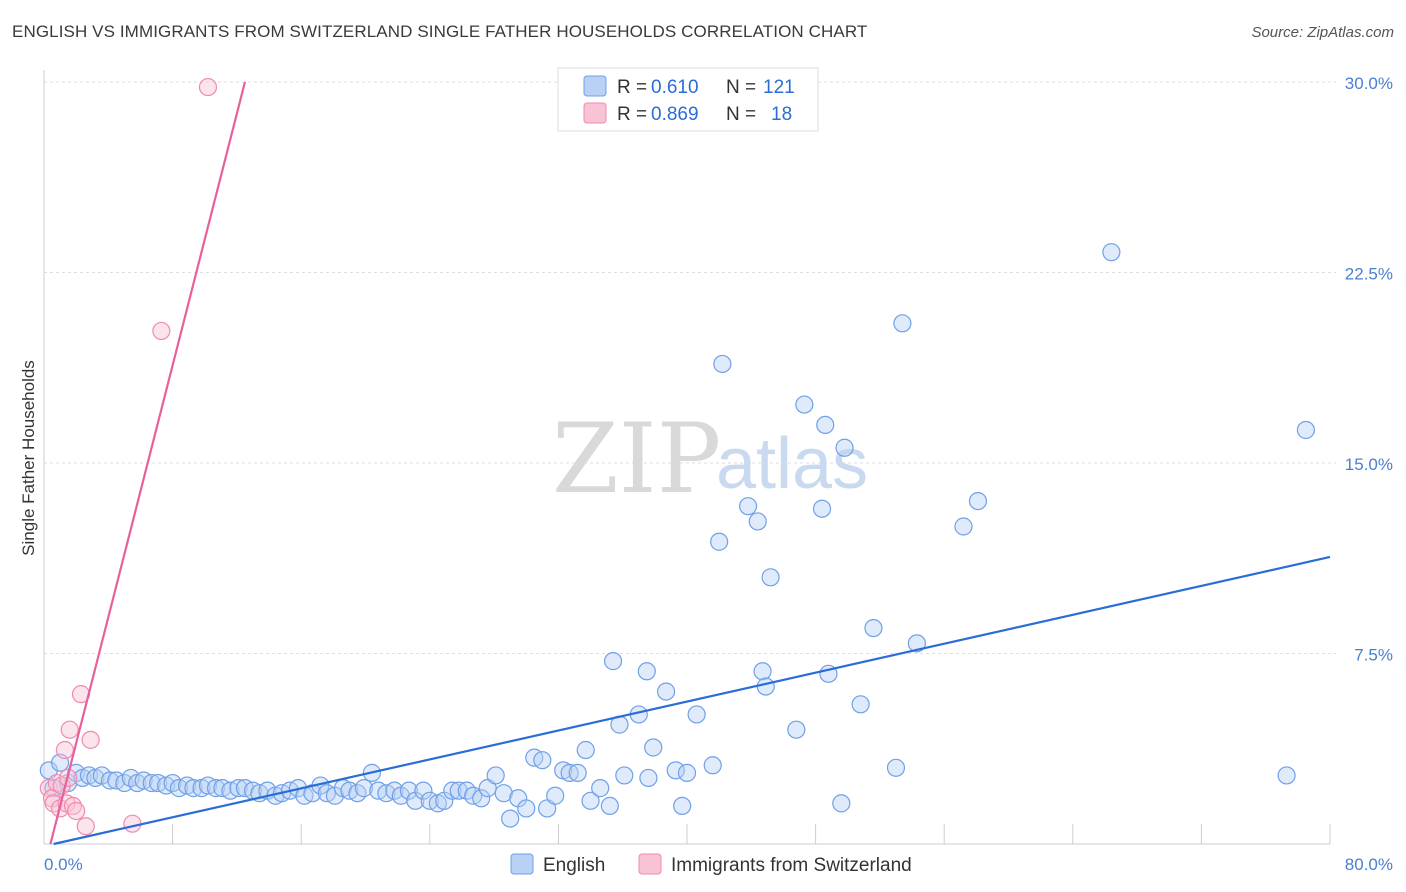 The height and width of the screenshot is (892, 1406). I want to click on x-tick-label-max: 80.0%, so click(1369, 864).